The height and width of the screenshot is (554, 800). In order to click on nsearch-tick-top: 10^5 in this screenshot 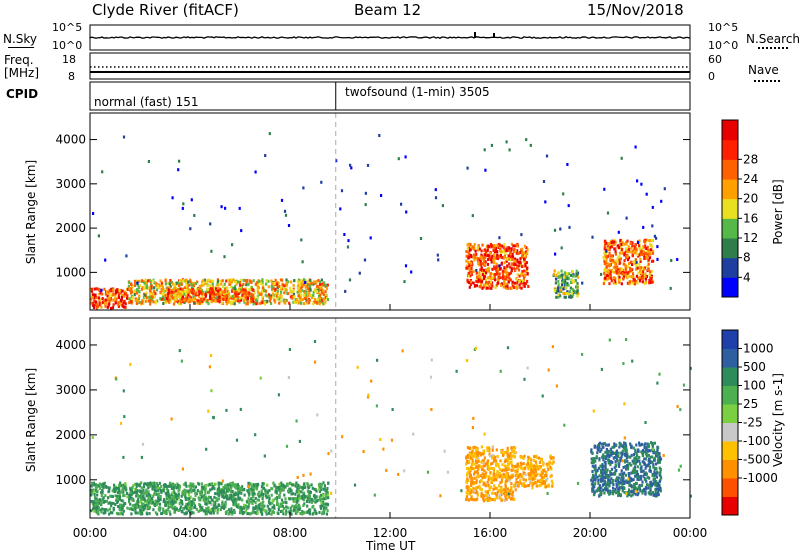, I will do `click(723, 27)`.